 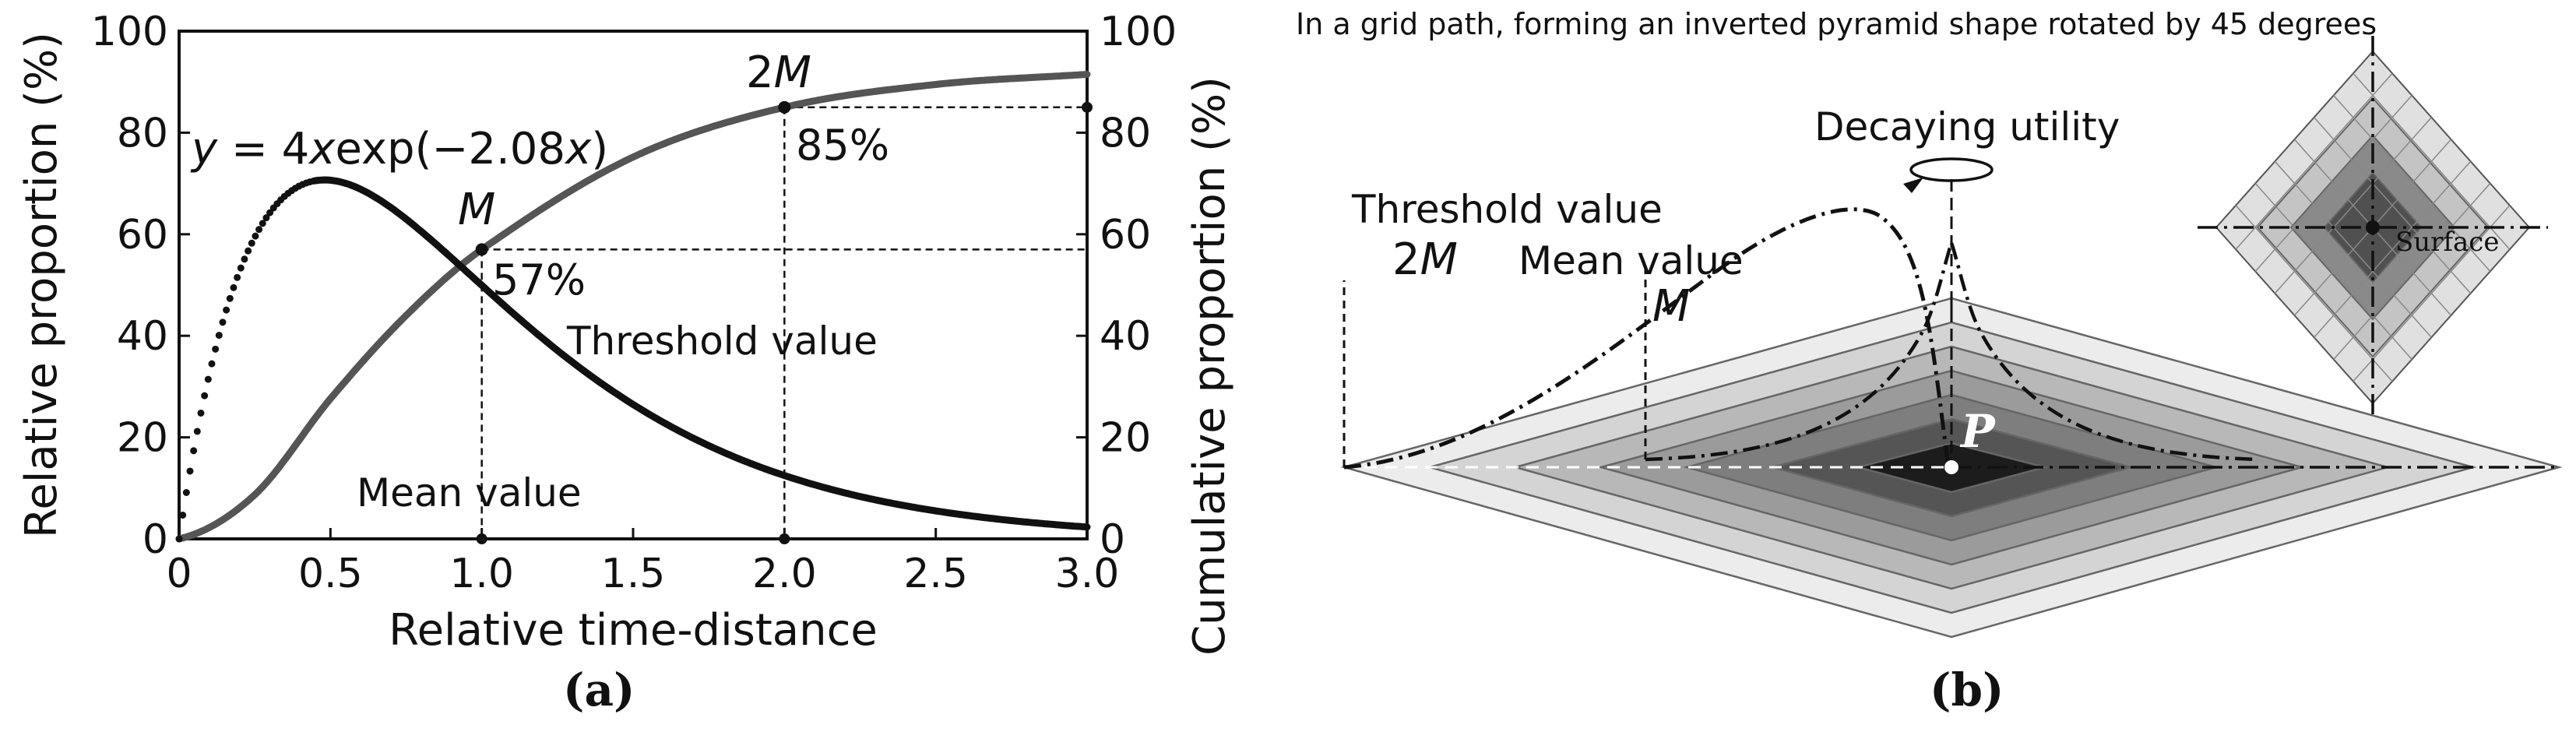 I want to click on threshold-axis-dot, so click(x=784, y=538).